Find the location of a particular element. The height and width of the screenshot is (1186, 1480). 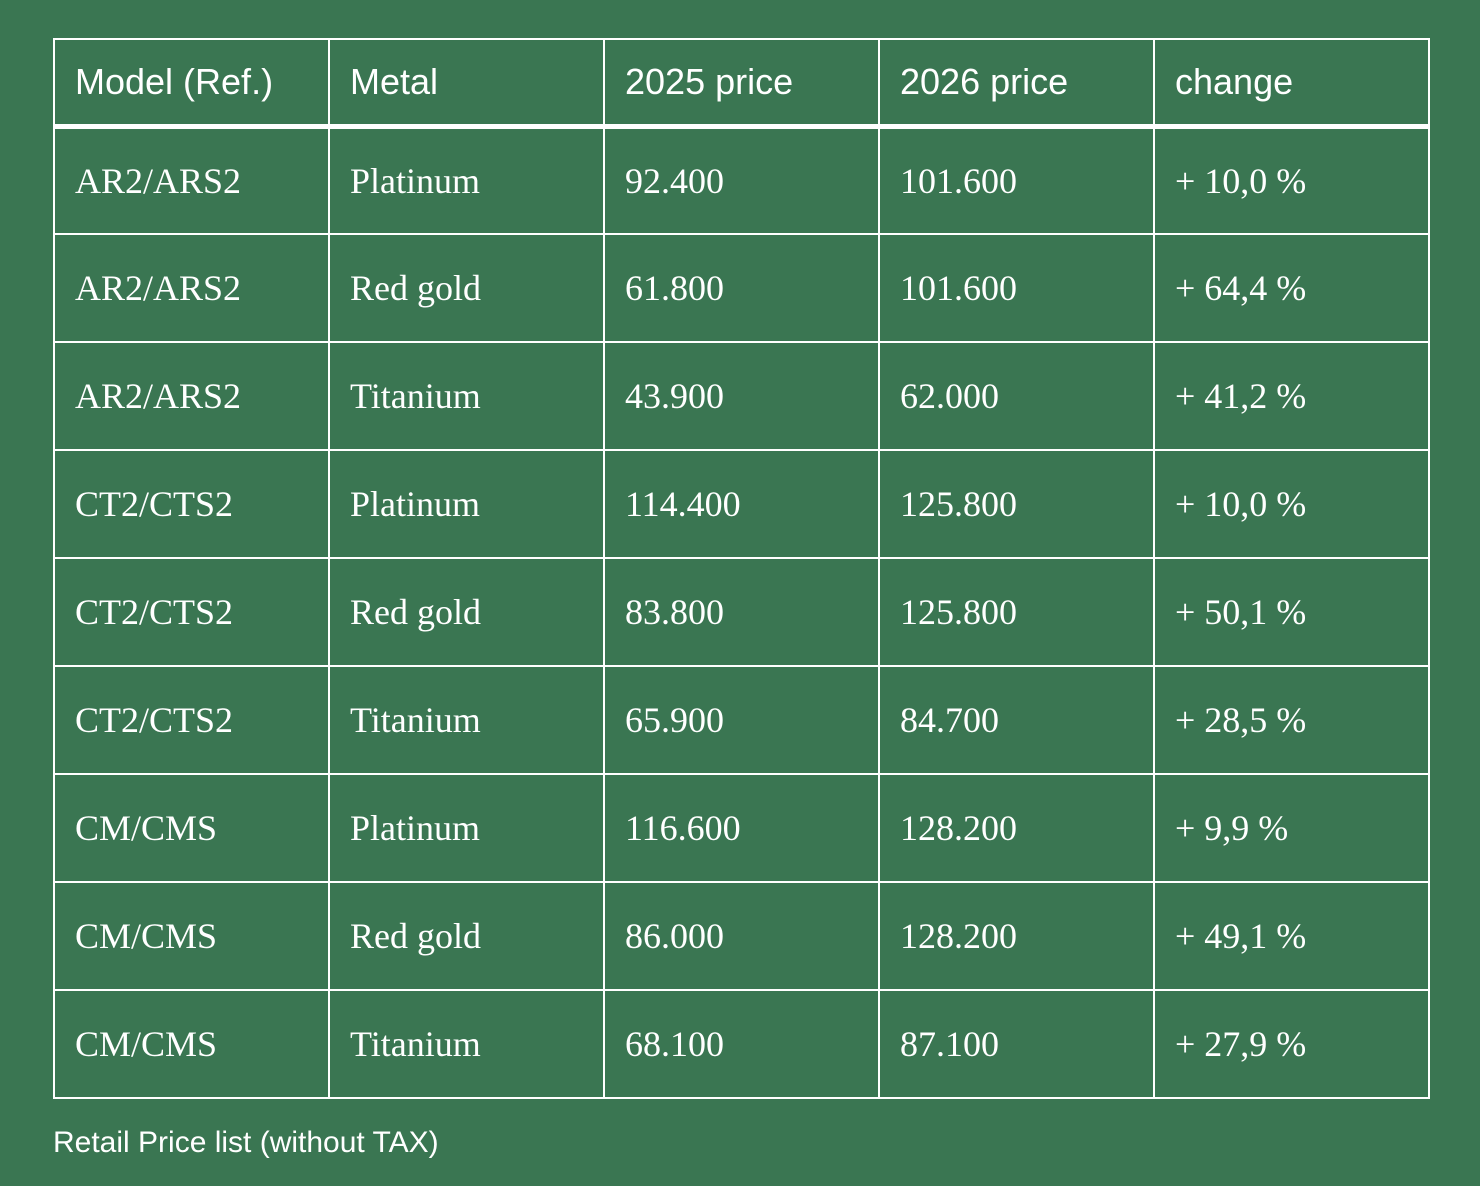

table-row: CM/CMS Platinum 116.600 128.200 + 9,9 % is located at coordinates (741, 828).